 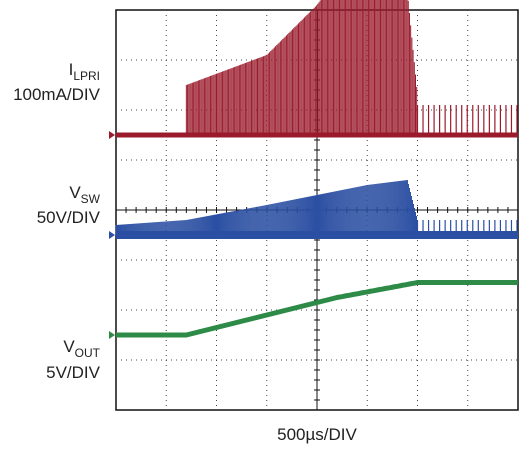 I want to click on channel-markers, so click(x=112, y=235).